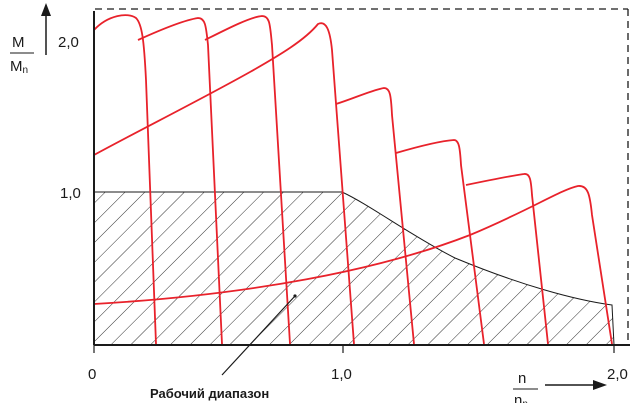 The width and height of the screenshot is (639, 403). I want to click on y-axis-label: M Mn, so click(22, 55).